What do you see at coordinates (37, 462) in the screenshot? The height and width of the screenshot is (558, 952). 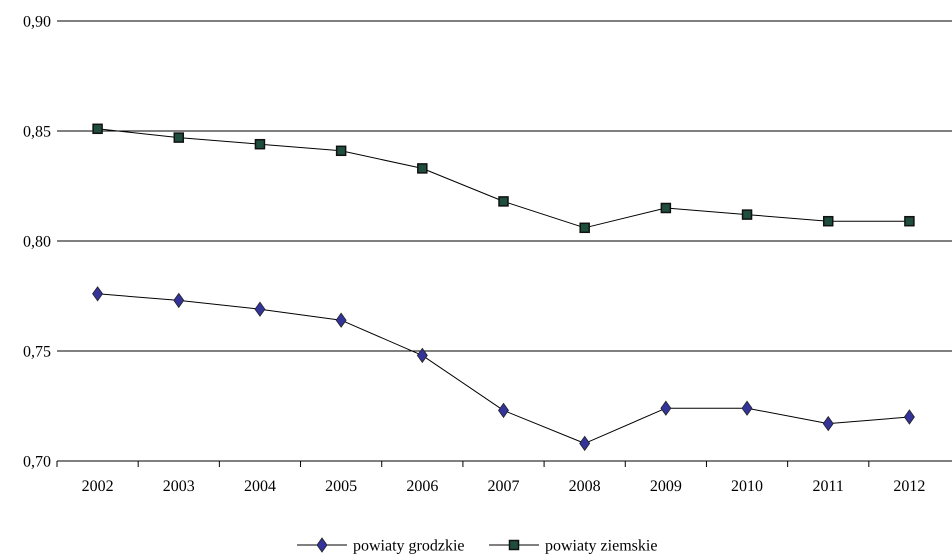 I see `y-tick-label: 0,70` at bounding box center [37, 462].